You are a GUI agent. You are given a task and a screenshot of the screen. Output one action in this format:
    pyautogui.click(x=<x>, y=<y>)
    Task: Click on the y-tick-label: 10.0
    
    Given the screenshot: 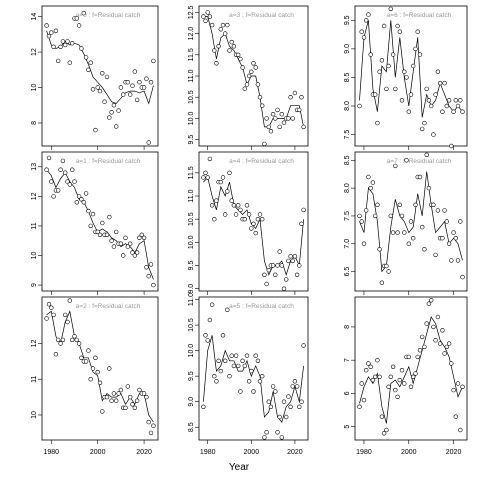 What is the action you would take?
    pyautogui.click(x=191, y=119)
    